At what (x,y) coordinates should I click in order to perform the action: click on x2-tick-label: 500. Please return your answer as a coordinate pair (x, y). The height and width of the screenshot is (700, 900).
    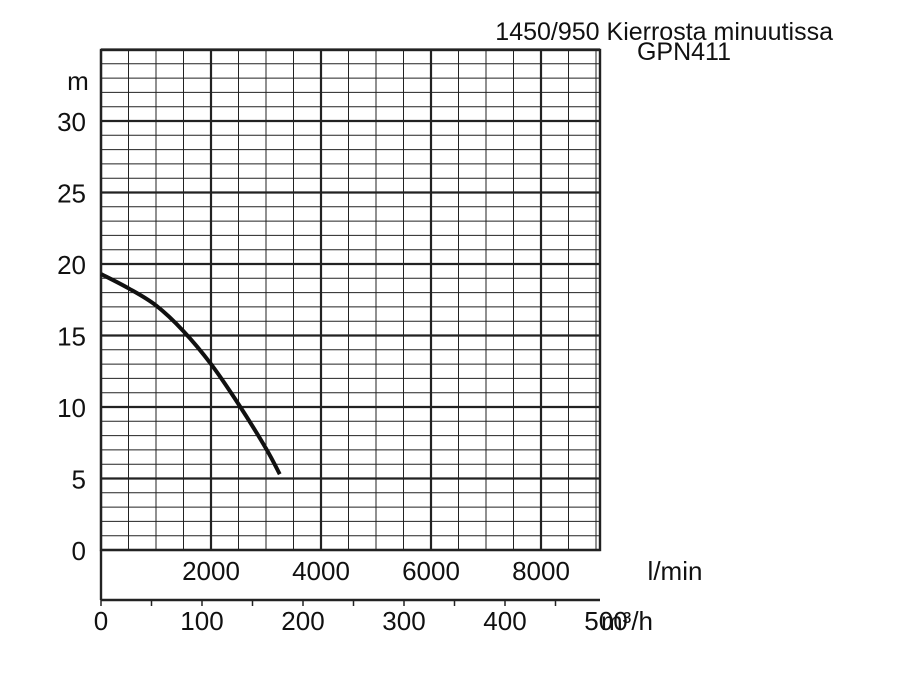
    Looking at the image, I should click on (605, 621).